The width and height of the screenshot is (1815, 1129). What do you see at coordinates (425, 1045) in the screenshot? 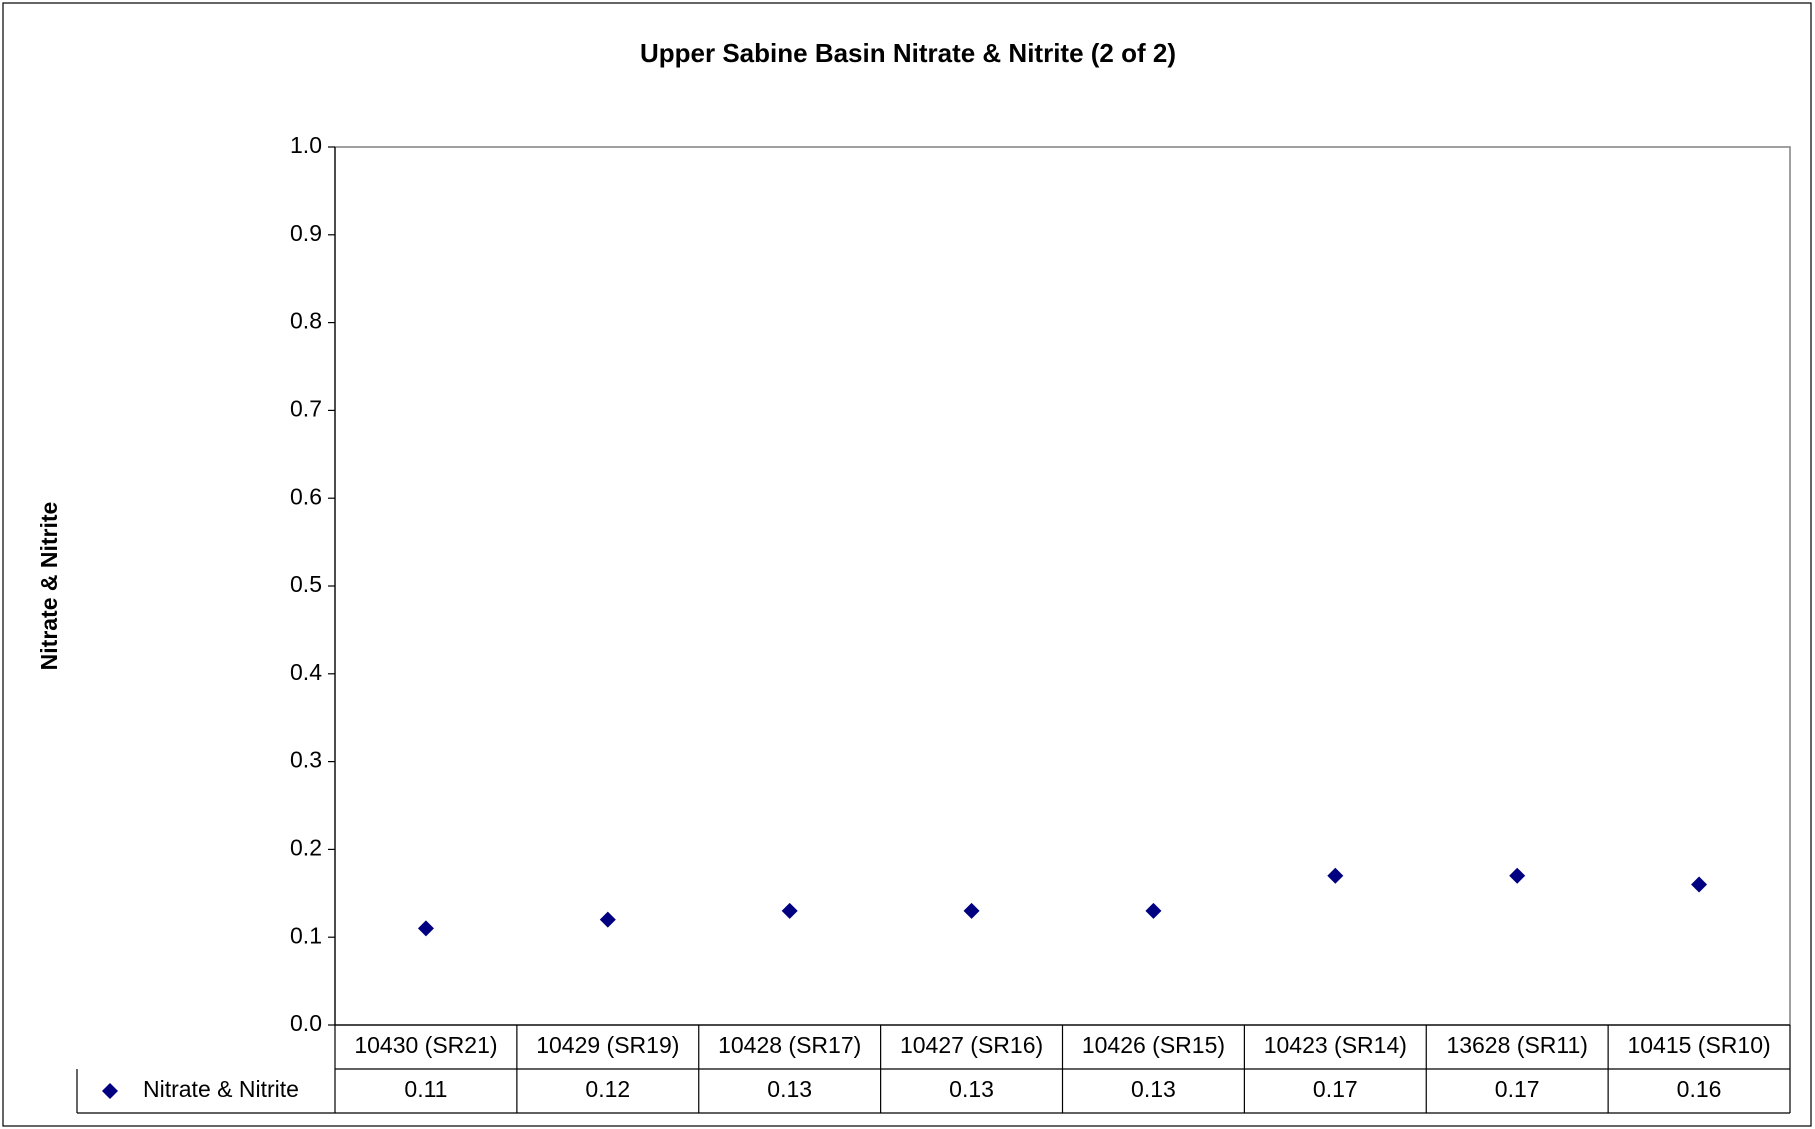
I see `x-tick-label: 10430 (SR21)` at bounding box center [425, 1045].